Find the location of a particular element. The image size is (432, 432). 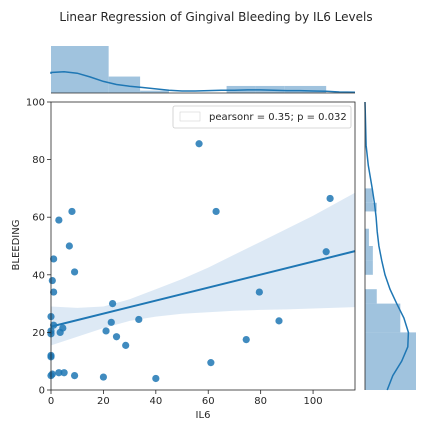

y-tick-label: 100 is located at coordinates (35, 103).